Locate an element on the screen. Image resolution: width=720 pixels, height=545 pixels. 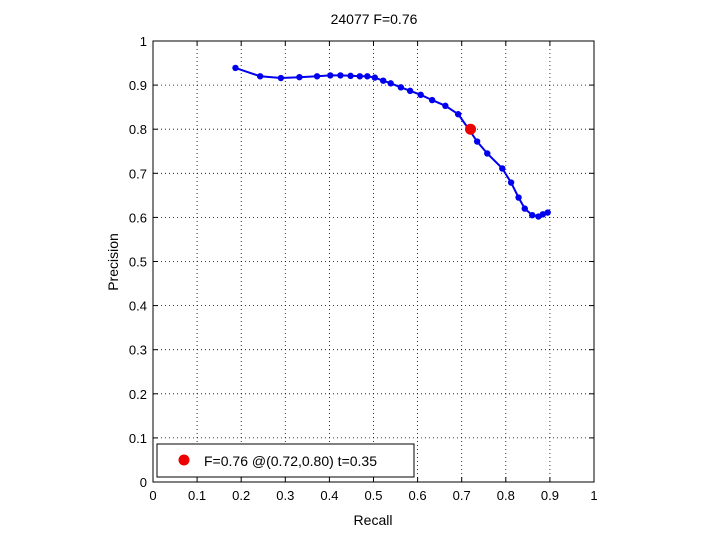
y-tick-label: 0.9 is located at coordinates (138, 85).